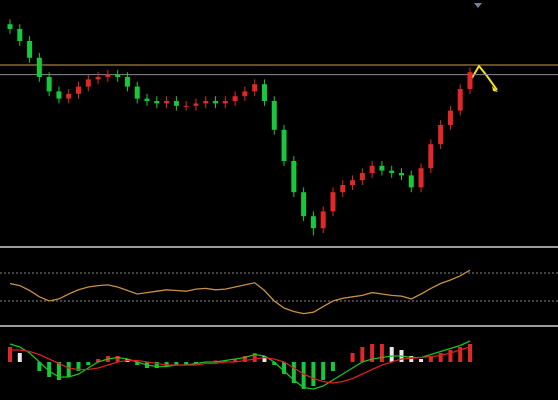  What do you see at coordinates (240, 292) in the screenshot?
I see `oscillator-line` at bounding box center [240, 292].